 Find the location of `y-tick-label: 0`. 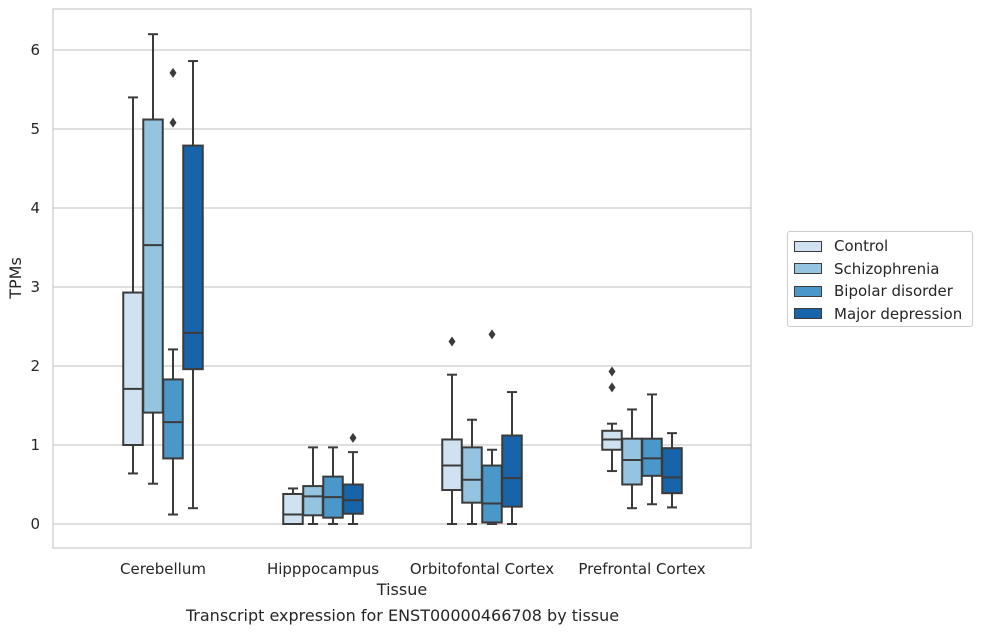

y-tick-label: 0 is located at coordinates (35, 524).